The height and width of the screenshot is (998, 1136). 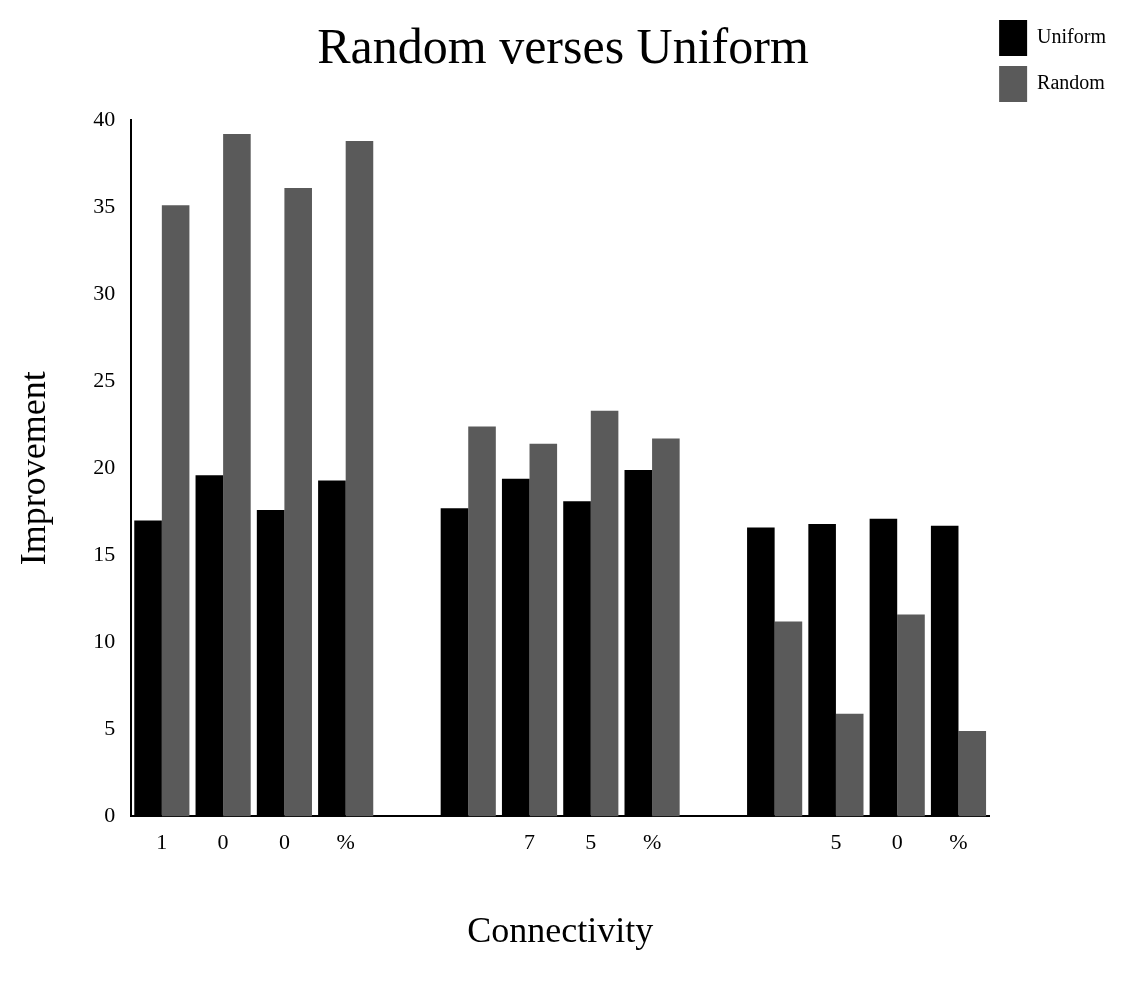 What do you see at coordinates (104, 118) in the screenshot?
I see `y-tick-label: 40` at bounding box center [104, 118].